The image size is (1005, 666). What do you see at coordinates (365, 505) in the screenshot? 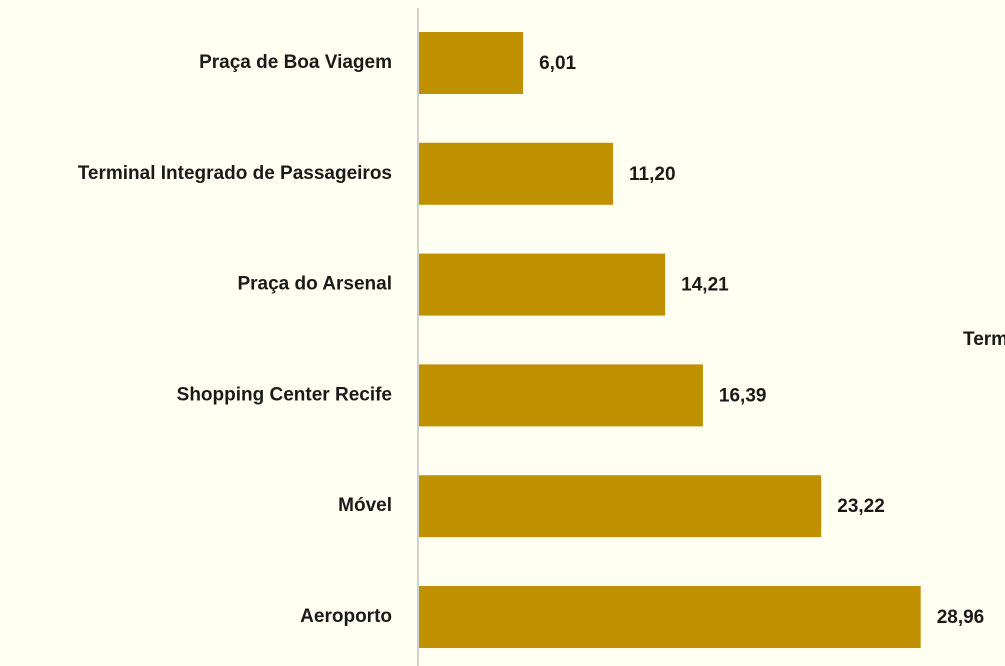
I see `category-label: Móvel` at bounding box center [365, 505].